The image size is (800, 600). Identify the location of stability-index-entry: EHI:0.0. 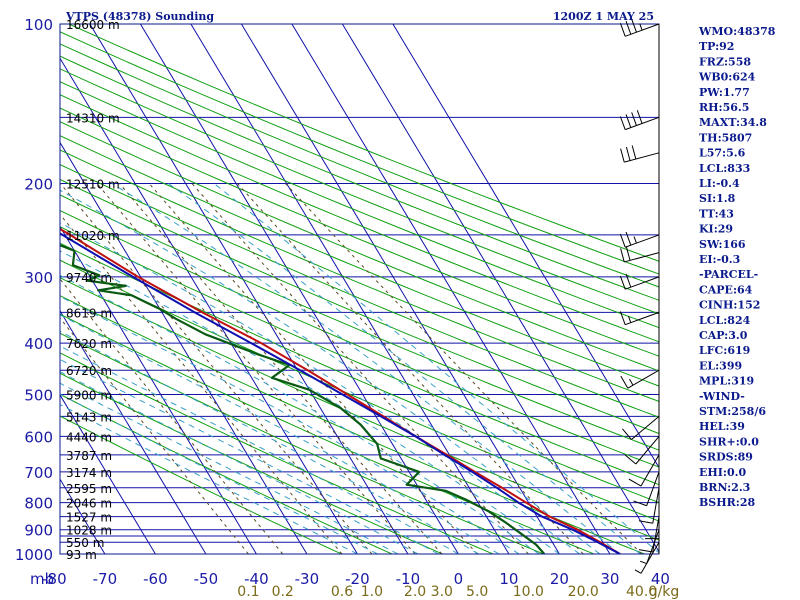
(722, 472).